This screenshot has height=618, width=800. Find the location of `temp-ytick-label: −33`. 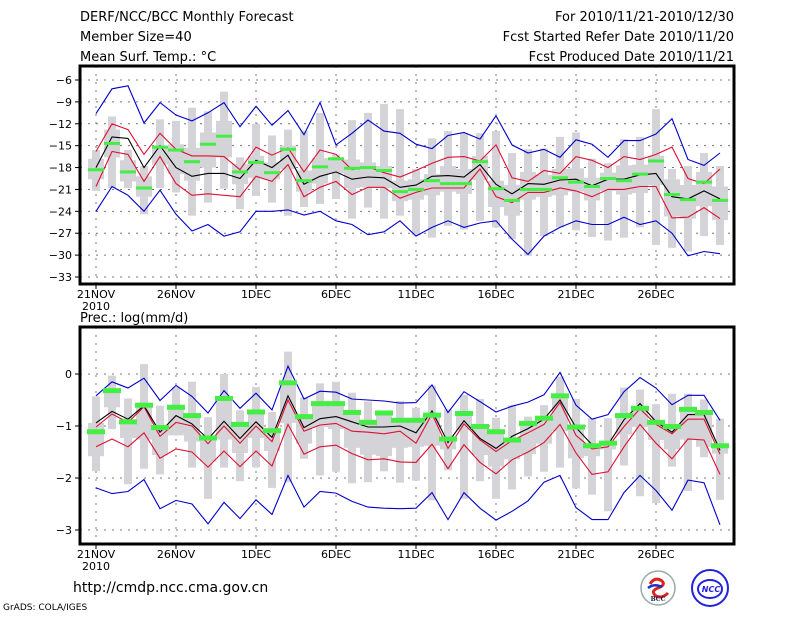

temp-ytick-label: −33 is located at coordinates (60, 277).